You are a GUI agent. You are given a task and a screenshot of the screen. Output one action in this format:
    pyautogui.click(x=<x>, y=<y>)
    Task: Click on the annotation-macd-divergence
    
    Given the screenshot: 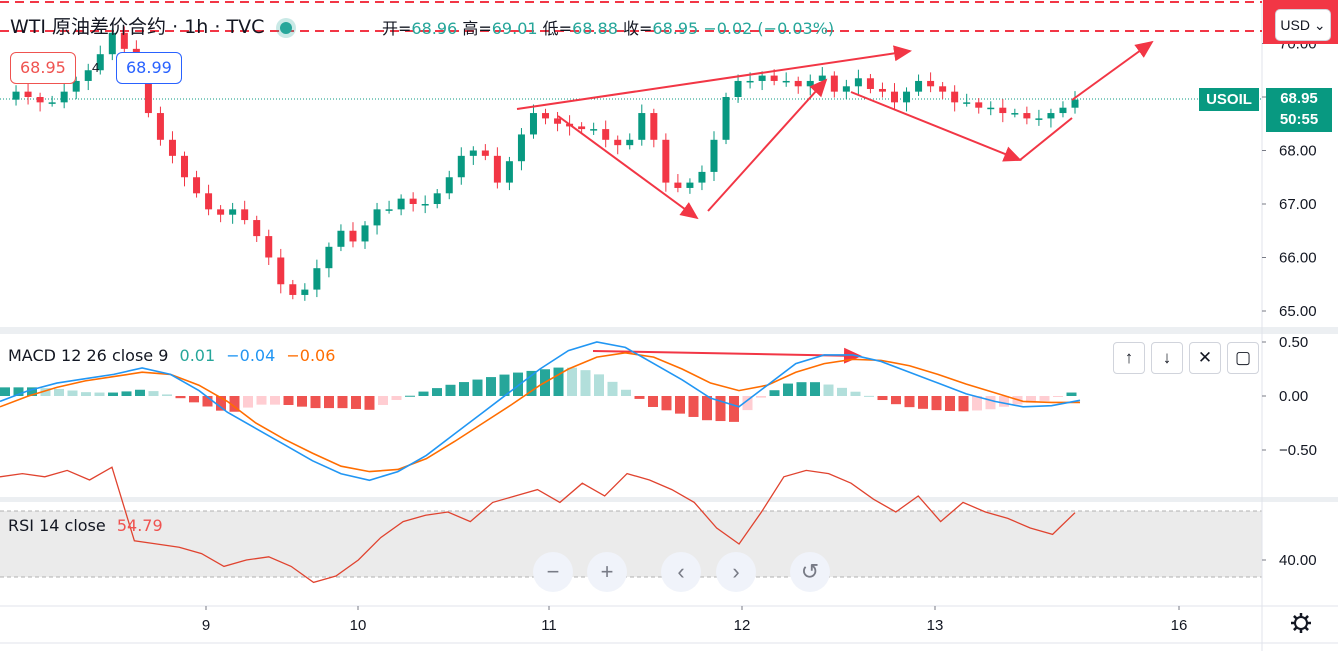 What is the action you would take?
    pyautogui.click(x=727, y=355)
    